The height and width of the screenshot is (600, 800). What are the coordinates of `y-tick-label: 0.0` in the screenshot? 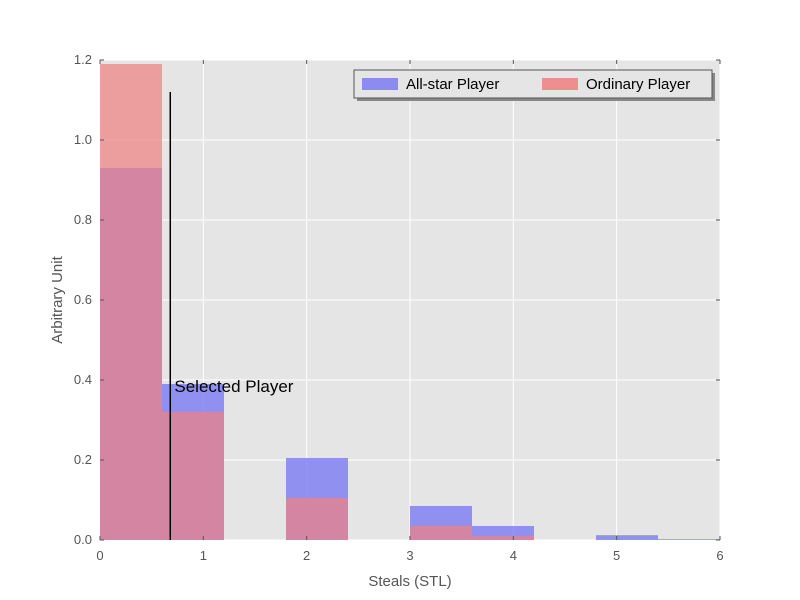 It's located at (83, 539).